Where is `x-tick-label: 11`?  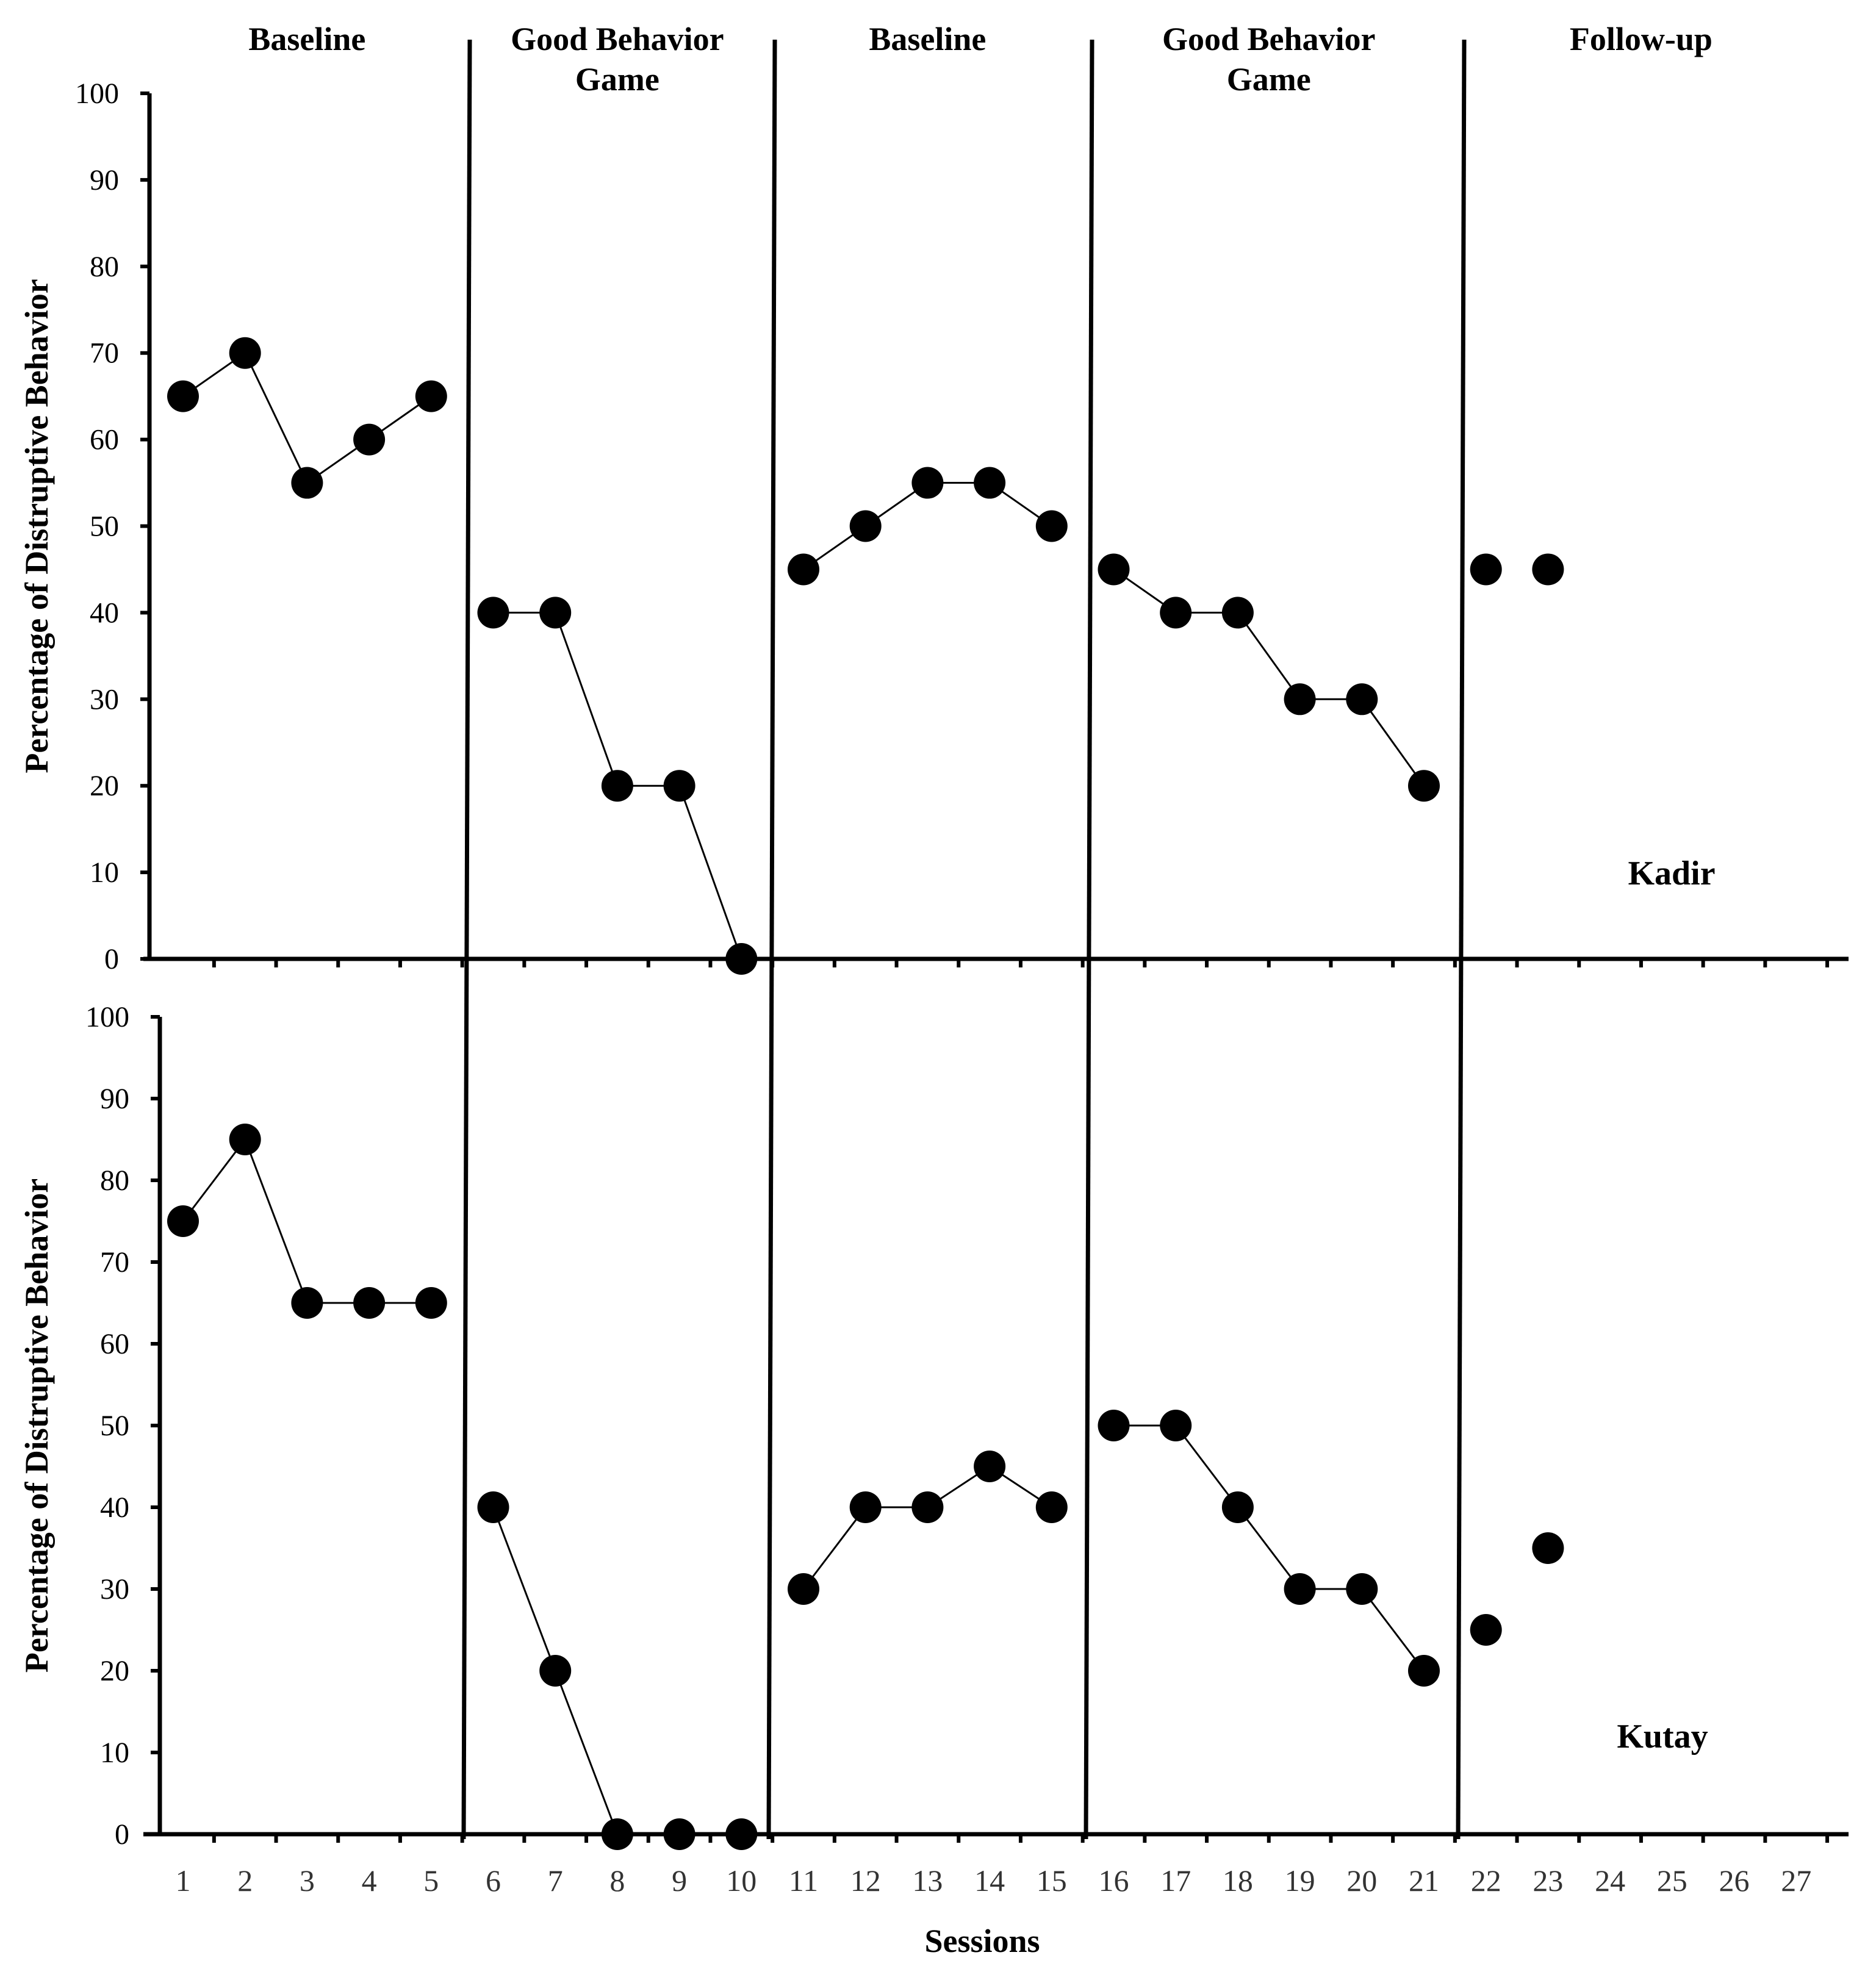 x-tick-label: 11 is located at coordinates (804, 1880).